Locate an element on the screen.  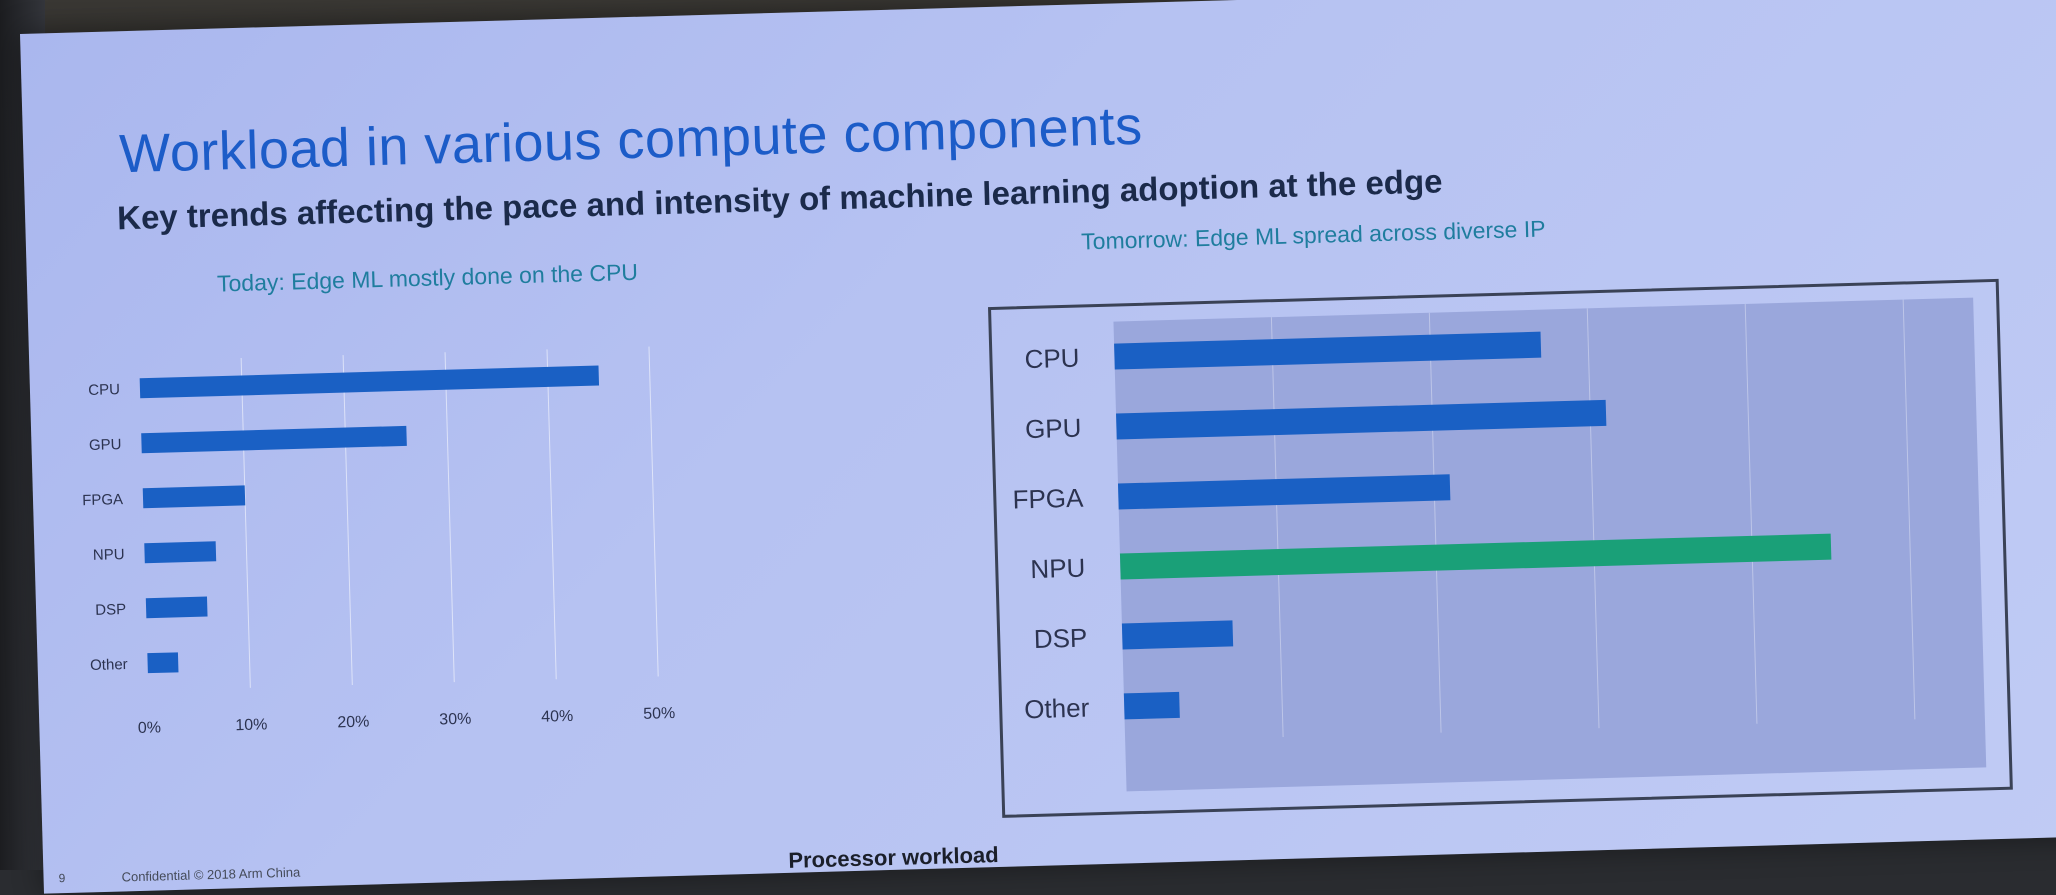
left-chart-title: Today: Edge ML mostly done on the CPU is located at coordinates (427, 277).